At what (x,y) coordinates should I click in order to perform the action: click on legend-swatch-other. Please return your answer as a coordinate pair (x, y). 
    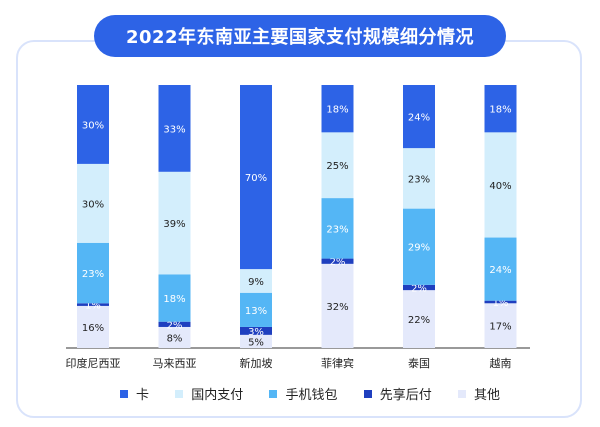
    Looking at the image, I should click on (461, 393).